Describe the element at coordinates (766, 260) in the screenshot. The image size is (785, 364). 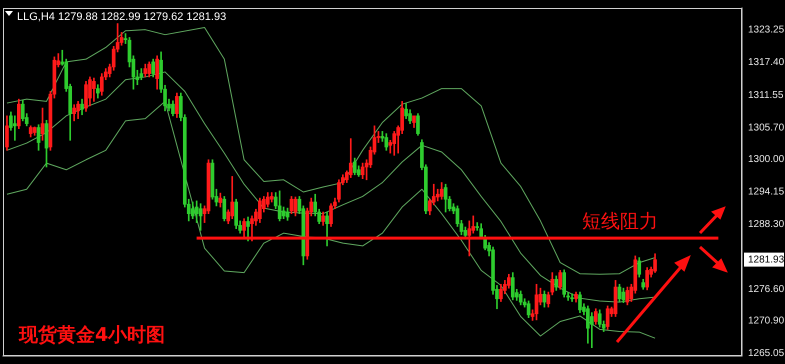
I see `y-tick-label: 1281.93` at that location.